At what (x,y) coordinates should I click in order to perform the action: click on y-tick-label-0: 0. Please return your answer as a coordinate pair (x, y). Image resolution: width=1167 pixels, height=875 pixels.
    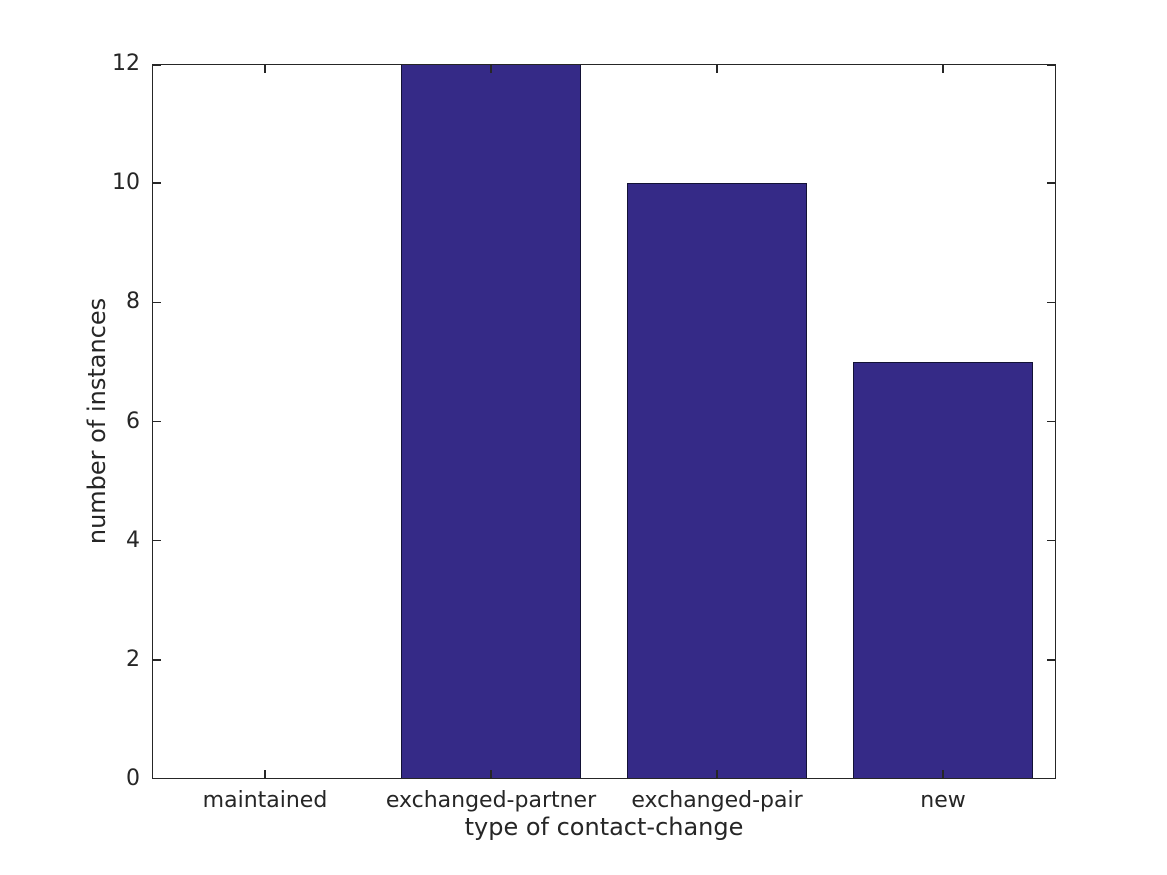
    Looking at the image, I should click on (133, 778).